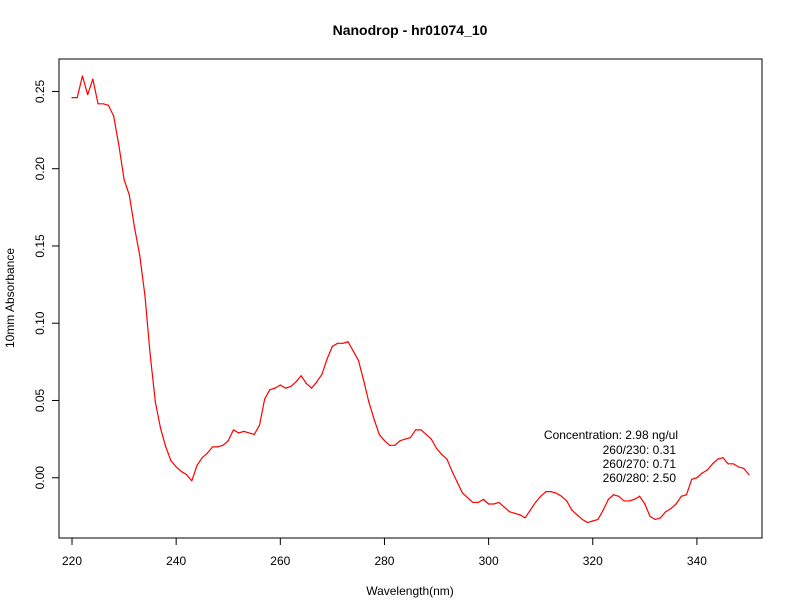  What do you see at coordinates (640, 464) in the screenshot?
I see `ratio-260-270-text: 260/270: 0.71` at bounding box center [640, 464].